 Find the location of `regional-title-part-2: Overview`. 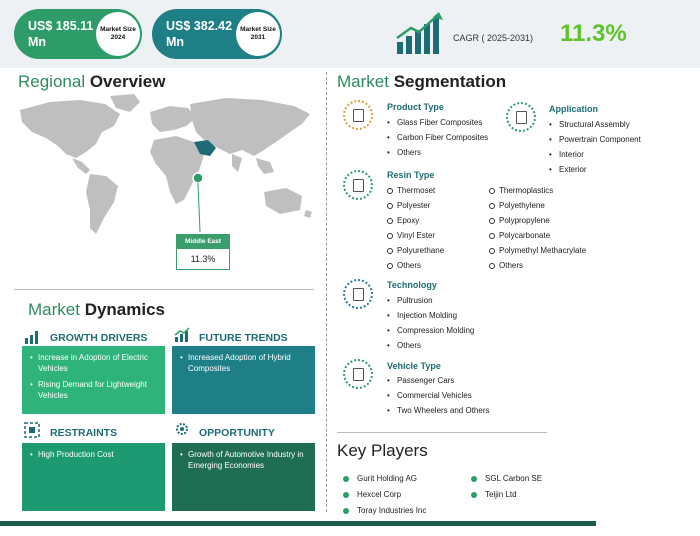

regional-title-part-2: Overview is located at coordinates (127, 81).